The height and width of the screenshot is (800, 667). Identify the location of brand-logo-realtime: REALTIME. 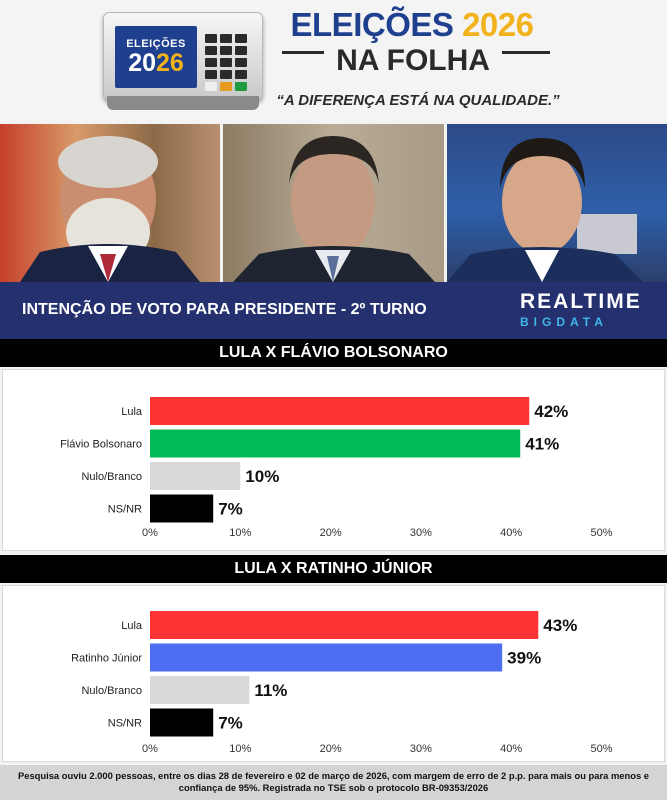
(581, 301).